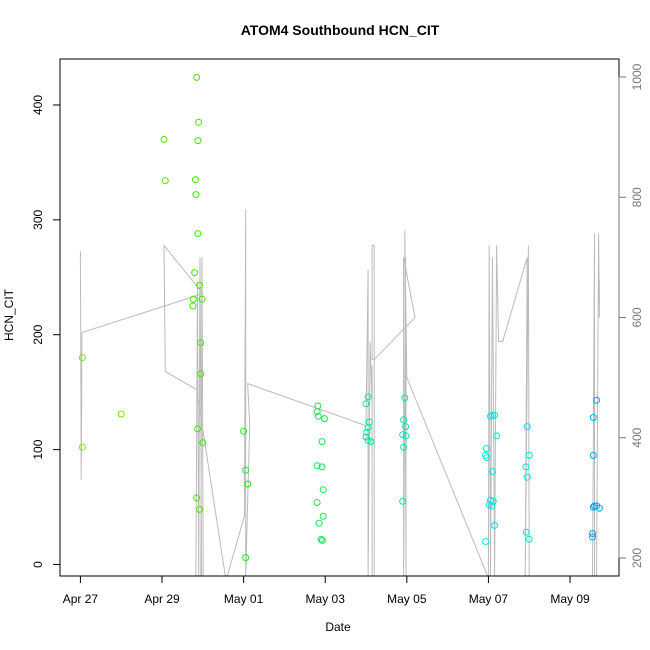 The image size is (650, 650). What do you see at coordinates (637, 558) in the screenshot?
I see `right-tick-label-0: 200` at bounding box center [637, 558].